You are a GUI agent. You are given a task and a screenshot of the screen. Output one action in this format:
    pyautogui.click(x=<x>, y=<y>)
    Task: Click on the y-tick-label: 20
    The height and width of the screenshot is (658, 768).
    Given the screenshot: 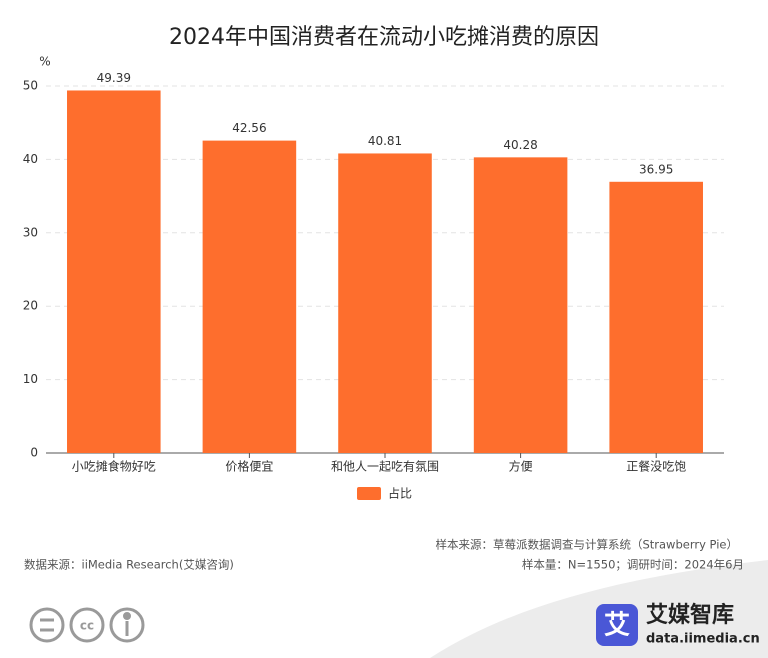 What is the action you would take?
    pyautogui.click(x=30, y=306)
    